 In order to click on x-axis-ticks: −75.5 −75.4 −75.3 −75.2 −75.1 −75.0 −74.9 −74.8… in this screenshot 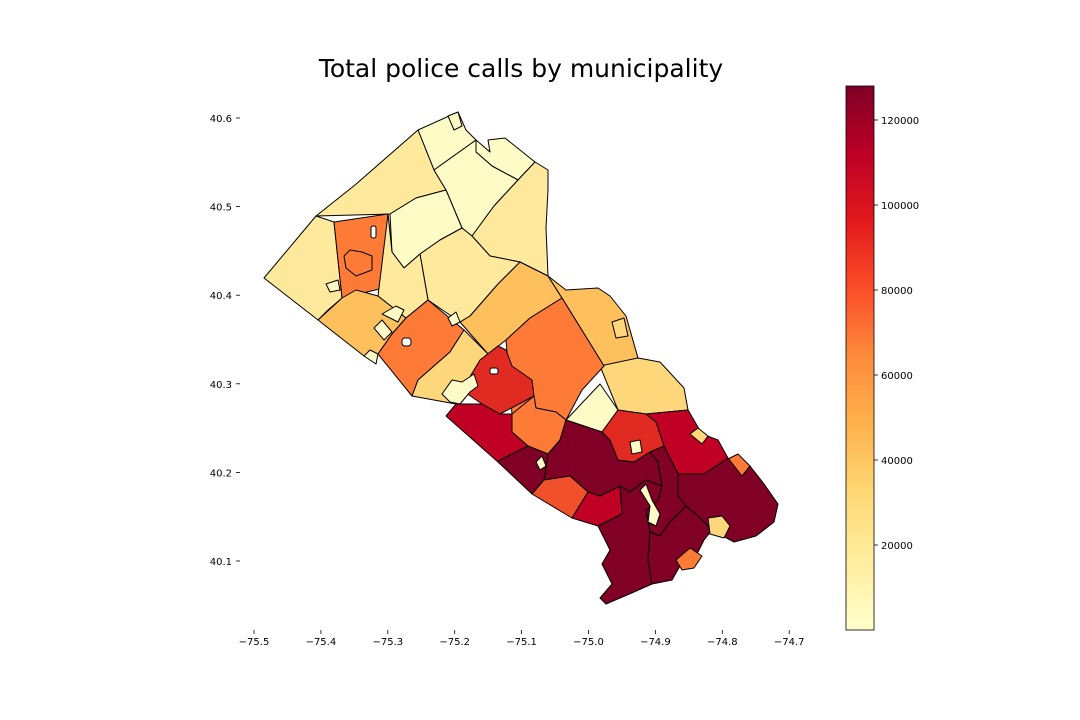, I will do `click(522, 639)`.